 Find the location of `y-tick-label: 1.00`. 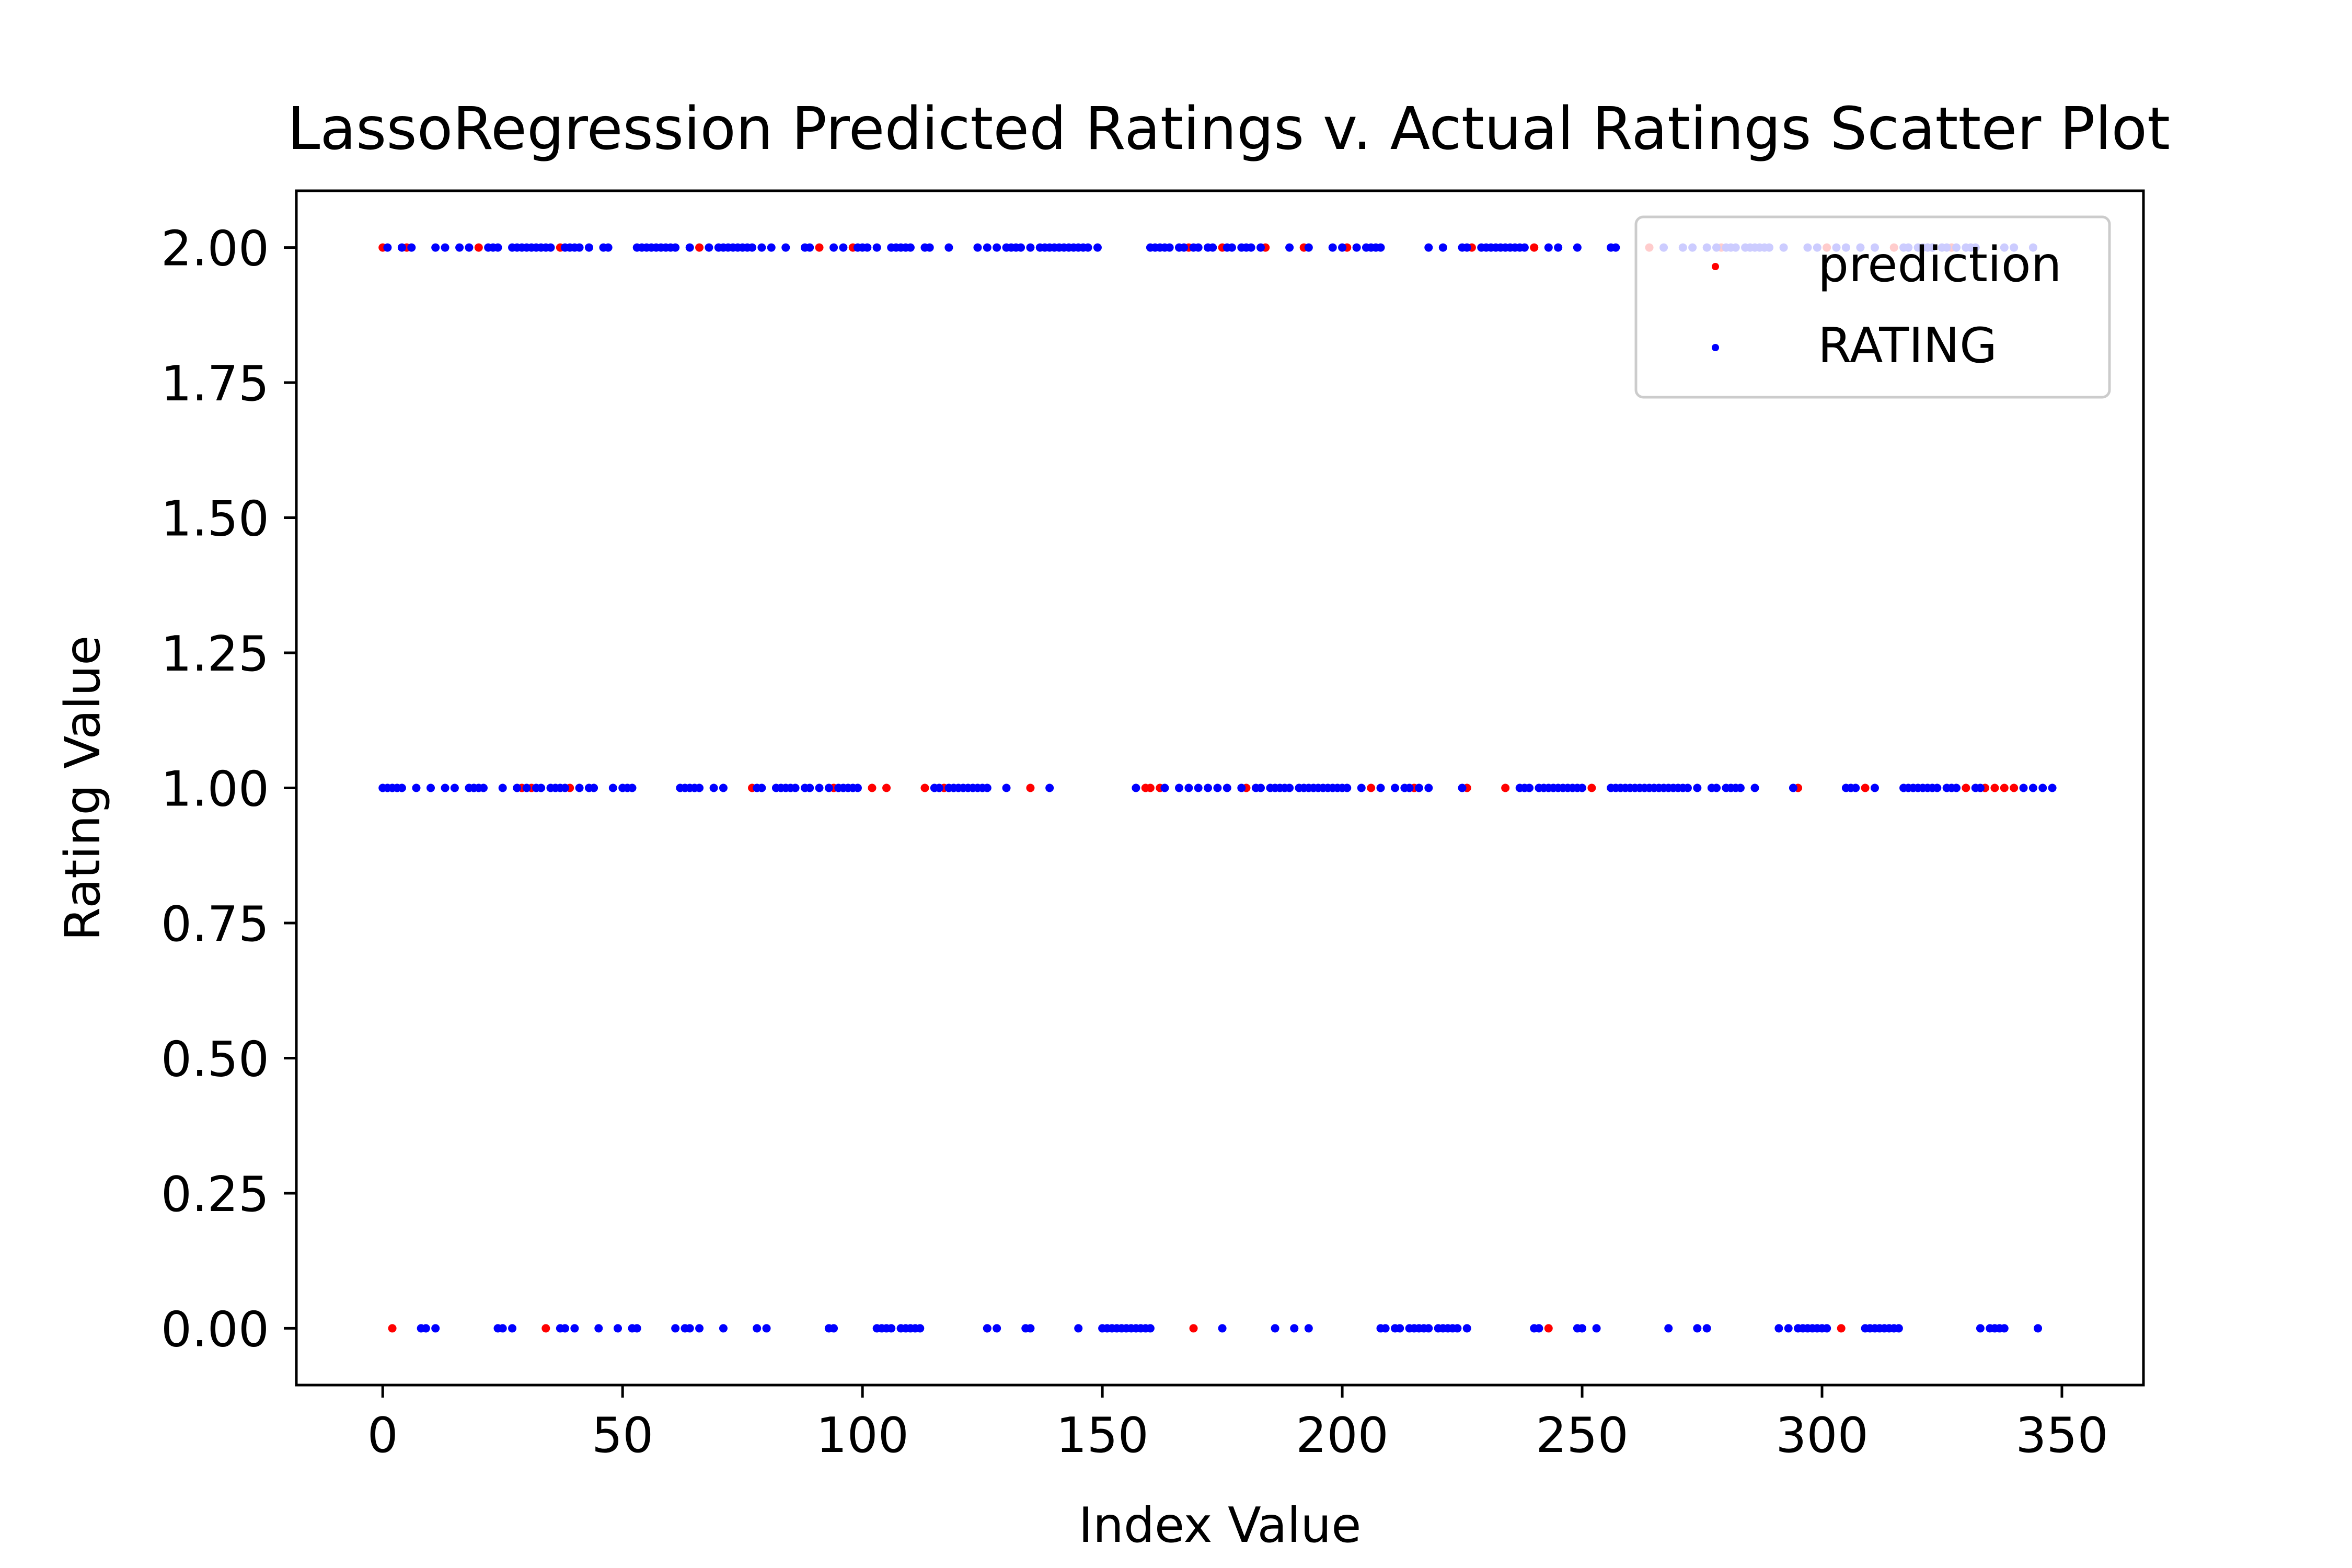

y-tick-label: 1.00 is located at coordinates (215, 789).